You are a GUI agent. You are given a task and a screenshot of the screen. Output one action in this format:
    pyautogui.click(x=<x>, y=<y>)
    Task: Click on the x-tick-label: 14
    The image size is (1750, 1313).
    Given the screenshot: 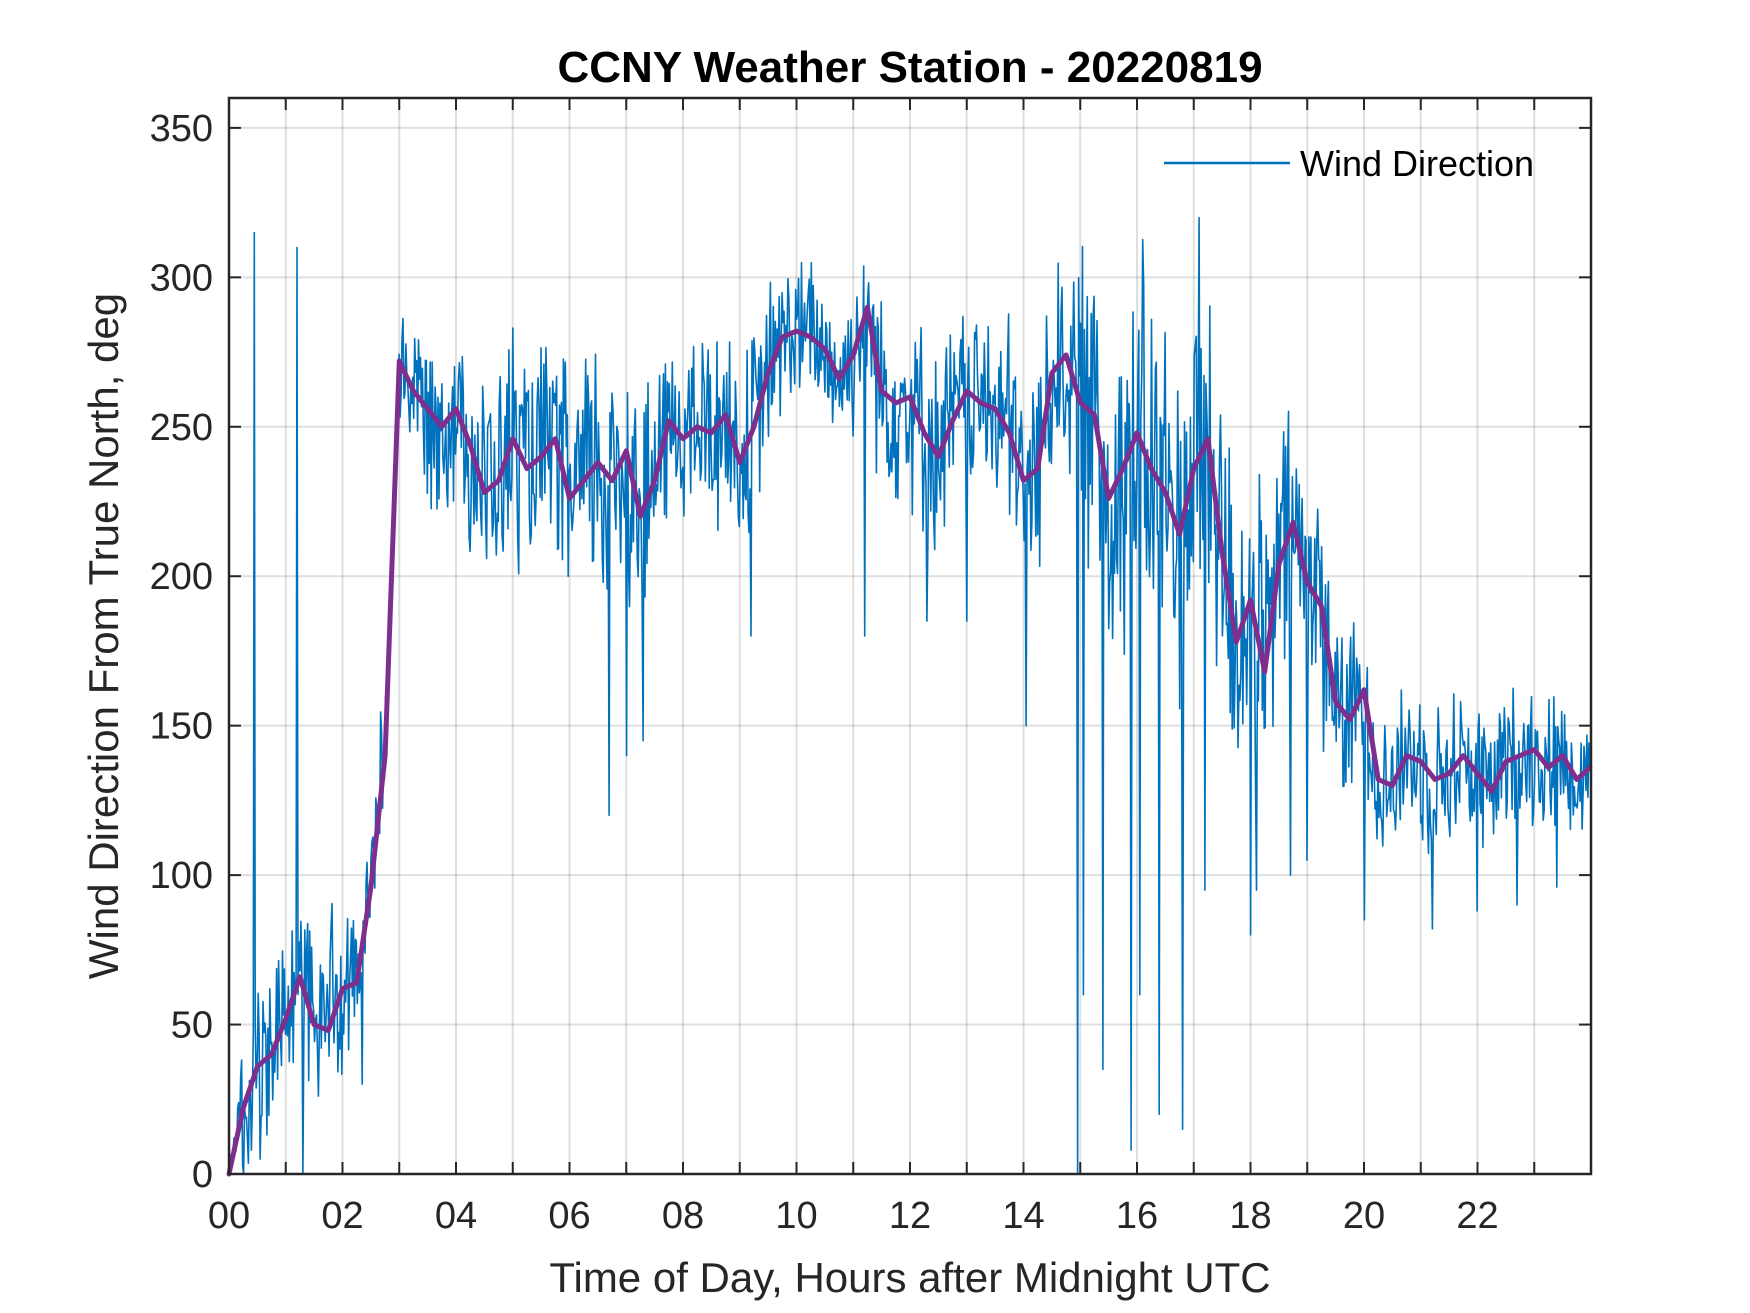 What is the action you would take?
    pyautogui.click(x=1023, y=1216)
    